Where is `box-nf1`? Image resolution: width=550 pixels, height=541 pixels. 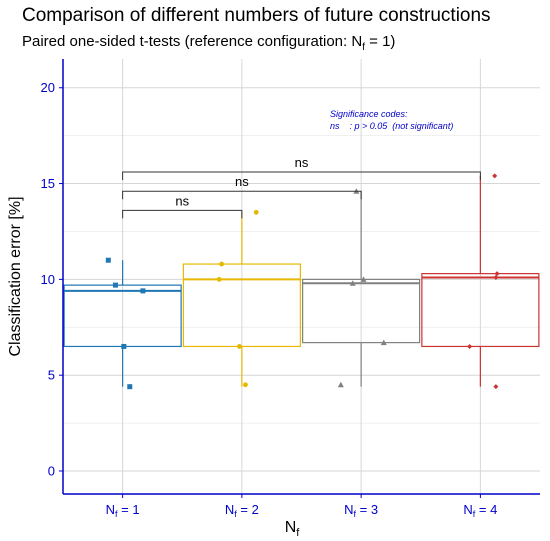 box-nf1 is located at coordinates (122, 323).